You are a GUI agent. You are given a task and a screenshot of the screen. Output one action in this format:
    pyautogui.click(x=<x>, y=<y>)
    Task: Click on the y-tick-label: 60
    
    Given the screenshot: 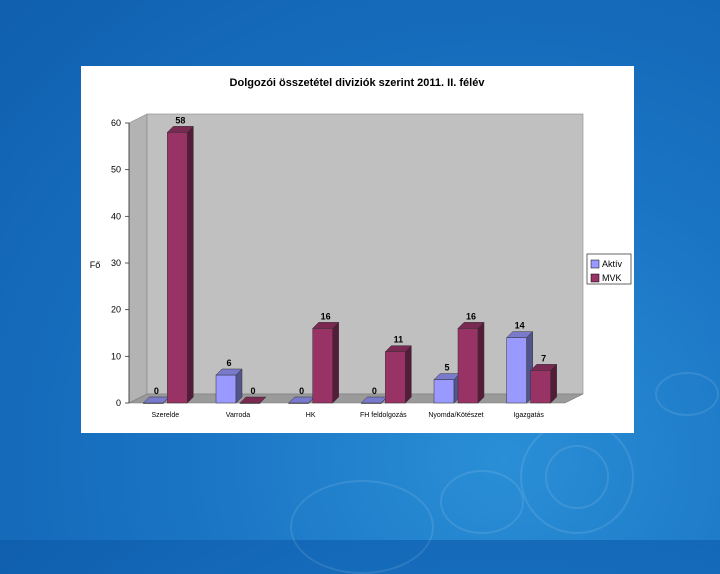 What is the action you would take?
    pyautogui.click(x=116, y=123)
    